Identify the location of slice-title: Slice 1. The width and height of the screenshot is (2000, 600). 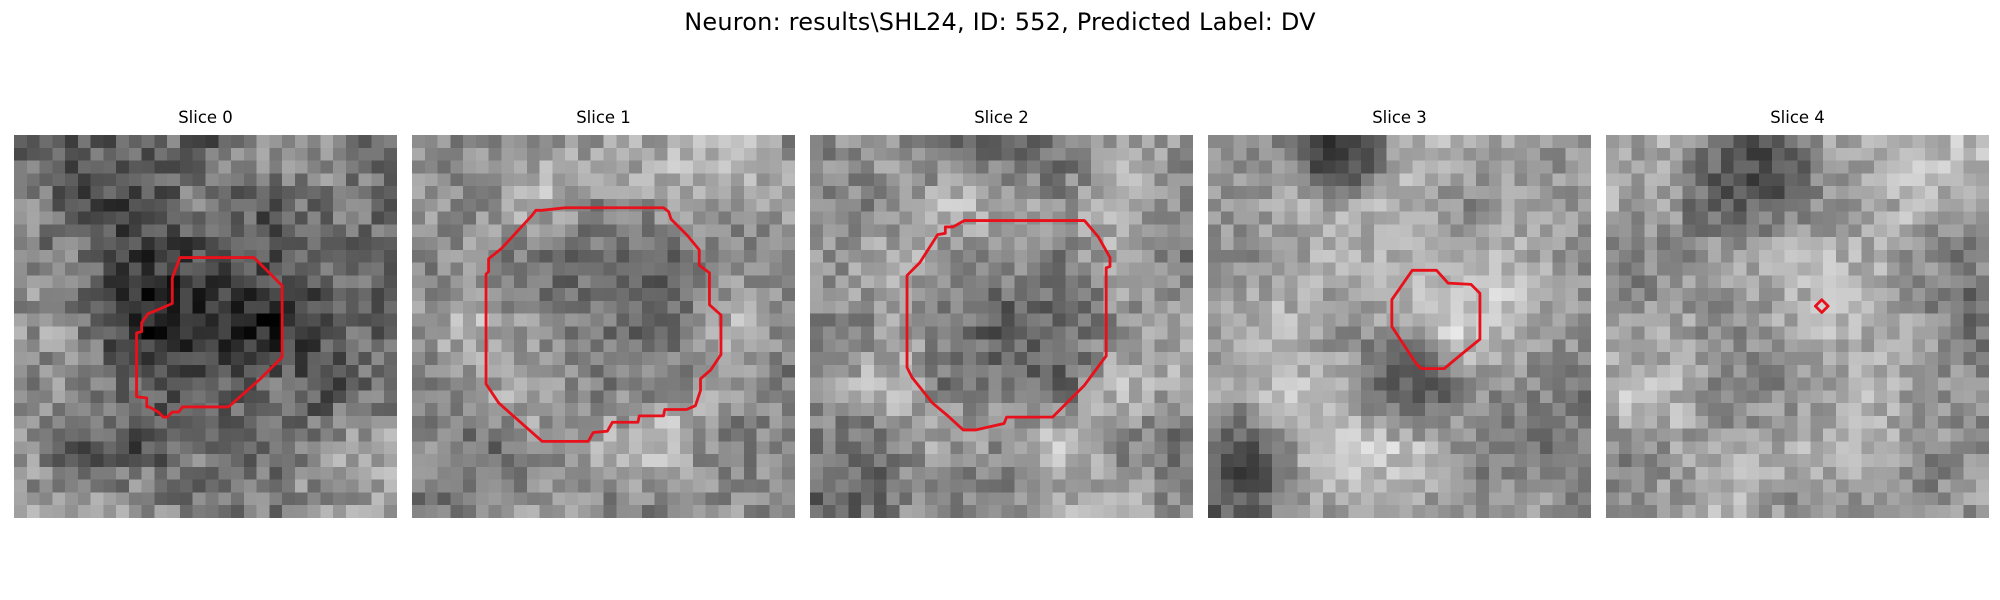
(603, 121).